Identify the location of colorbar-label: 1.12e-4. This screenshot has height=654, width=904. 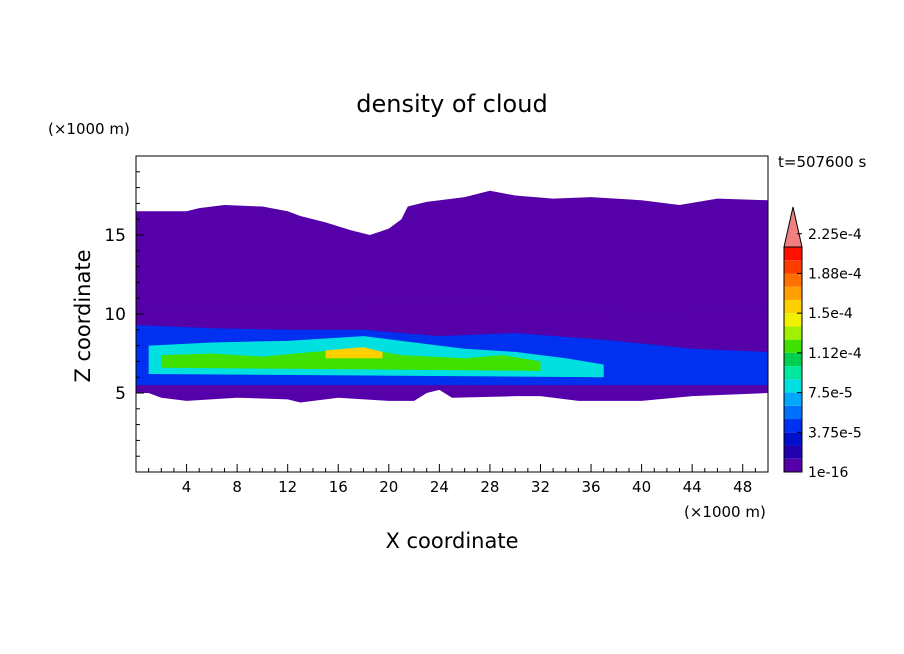
(835, 354).